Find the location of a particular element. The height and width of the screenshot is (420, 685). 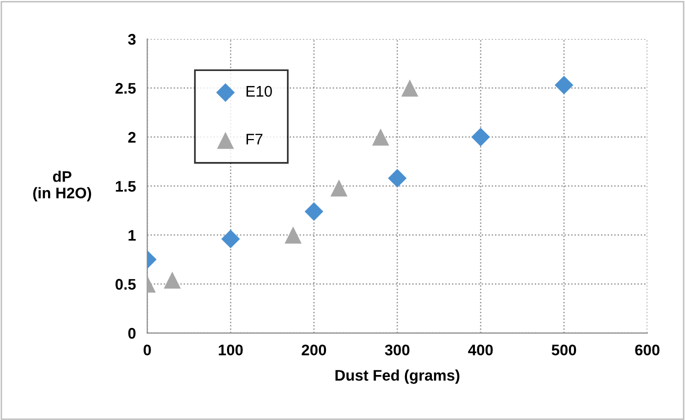

x-tick-label: 300 is located at coordinates (397, 350).